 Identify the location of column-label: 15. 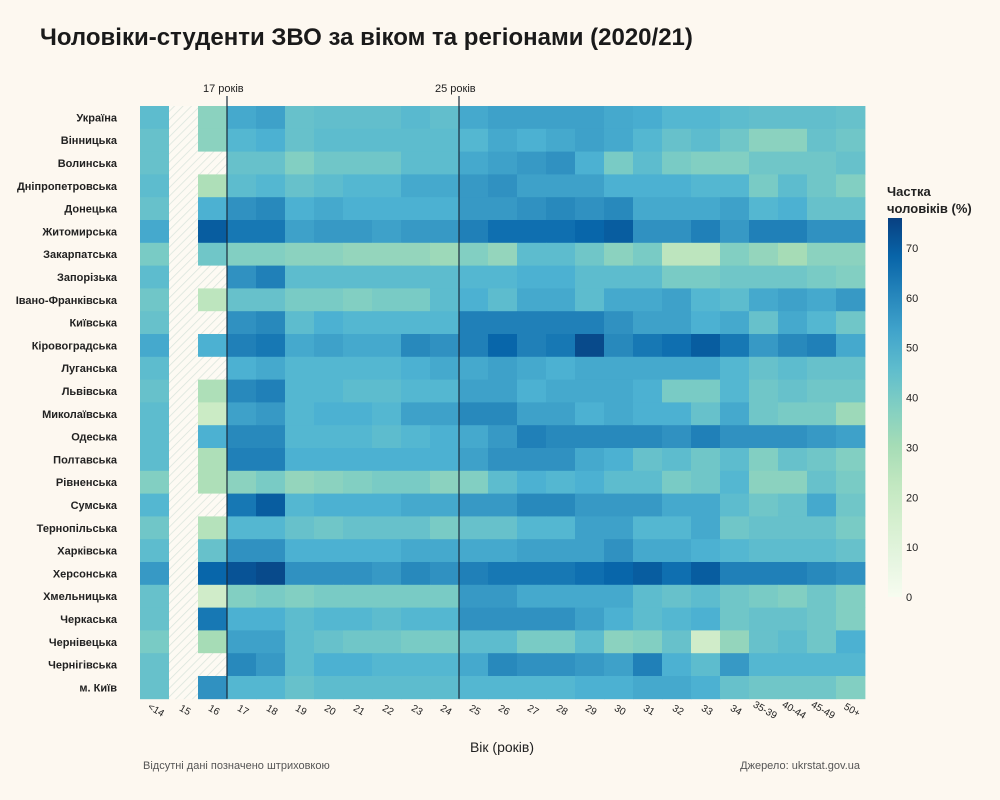
(185, 710).